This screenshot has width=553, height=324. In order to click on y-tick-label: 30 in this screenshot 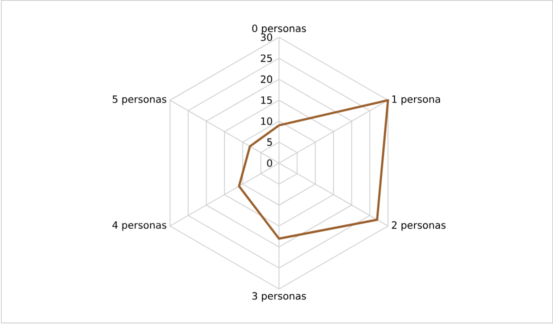, I will do `click(266, 37)`.